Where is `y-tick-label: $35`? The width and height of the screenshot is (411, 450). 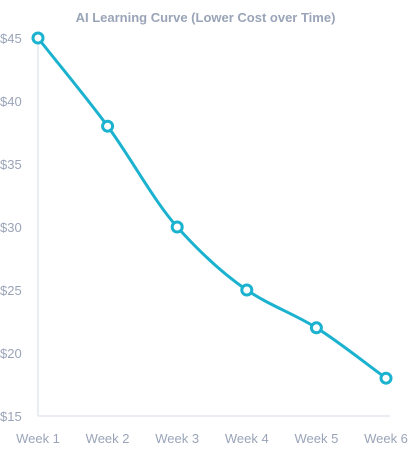
y-tick-label: $35 is located at coordinates (11, 164).